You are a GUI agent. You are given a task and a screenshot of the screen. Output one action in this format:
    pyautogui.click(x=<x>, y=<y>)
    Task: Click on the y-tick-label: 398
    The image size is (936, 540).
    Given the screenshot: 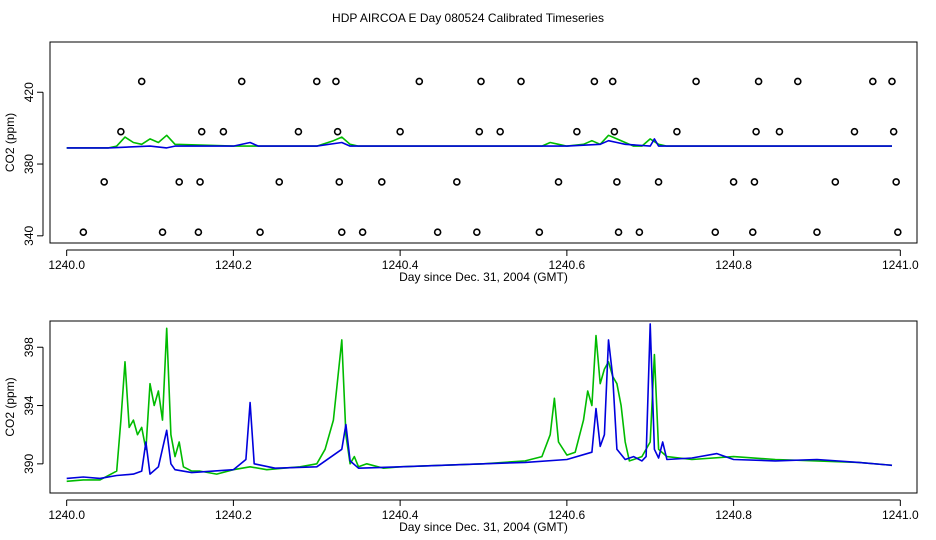 What is the action you would take?
    pyautogui.click(x=29, y=347)
    